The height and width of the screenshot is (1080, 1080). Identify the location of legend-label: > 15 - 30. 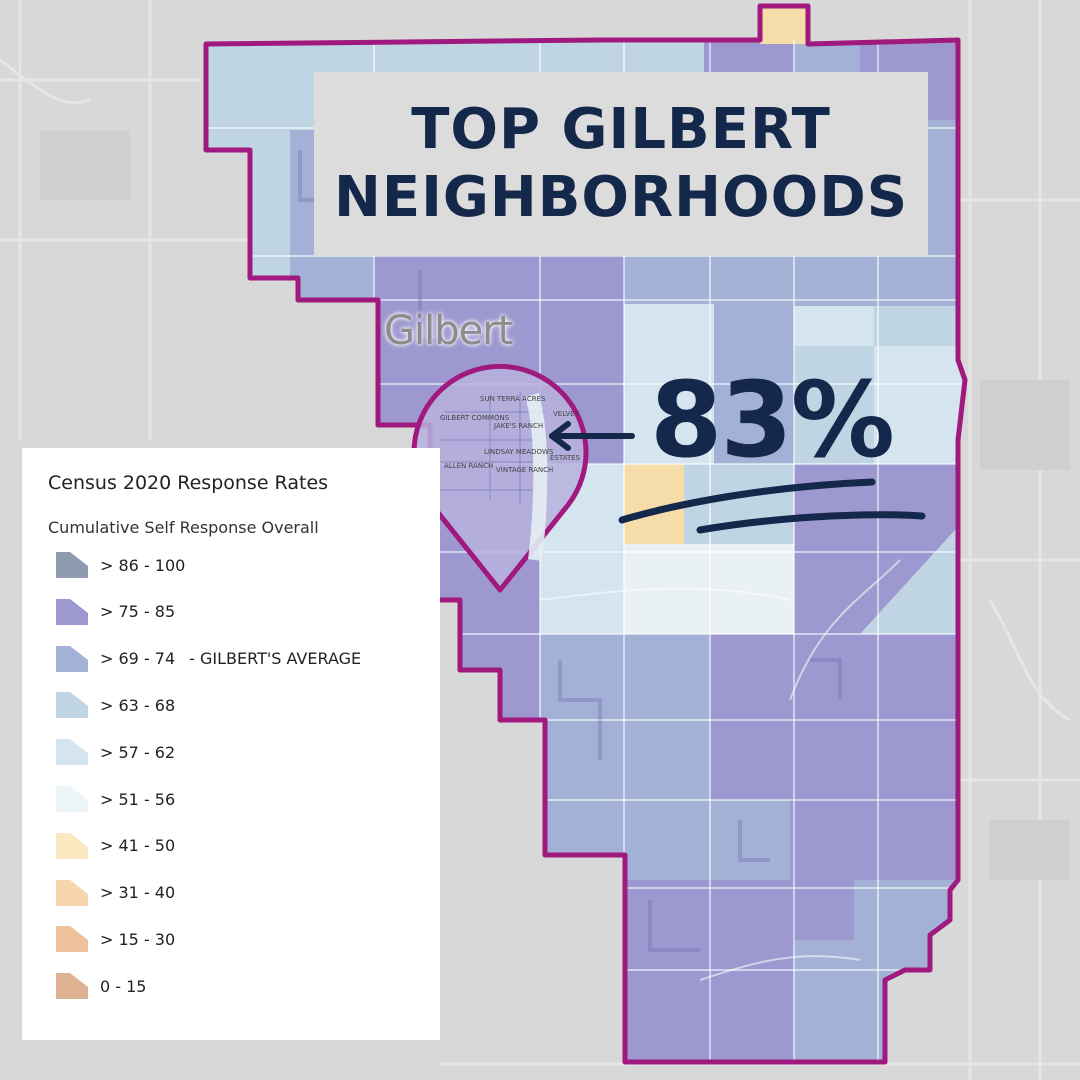
(138, 939).